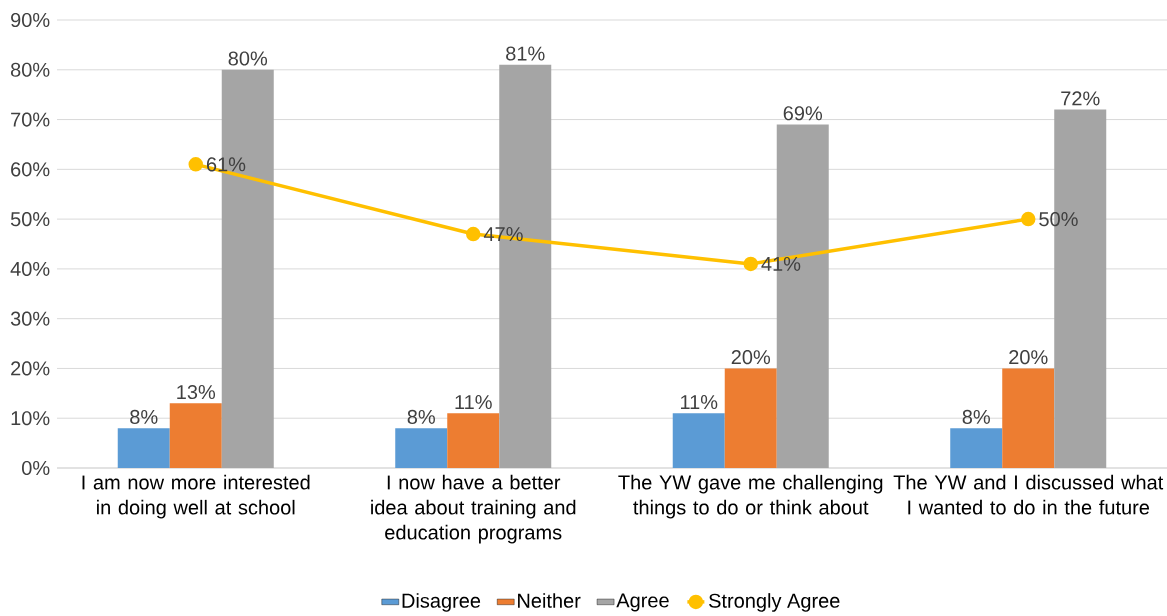 The height and width of the screenshot is (616, 1167). Describe the element at coordinates (30, 219) in the screenshot. I see `y-tick-label: 50%` at that location.